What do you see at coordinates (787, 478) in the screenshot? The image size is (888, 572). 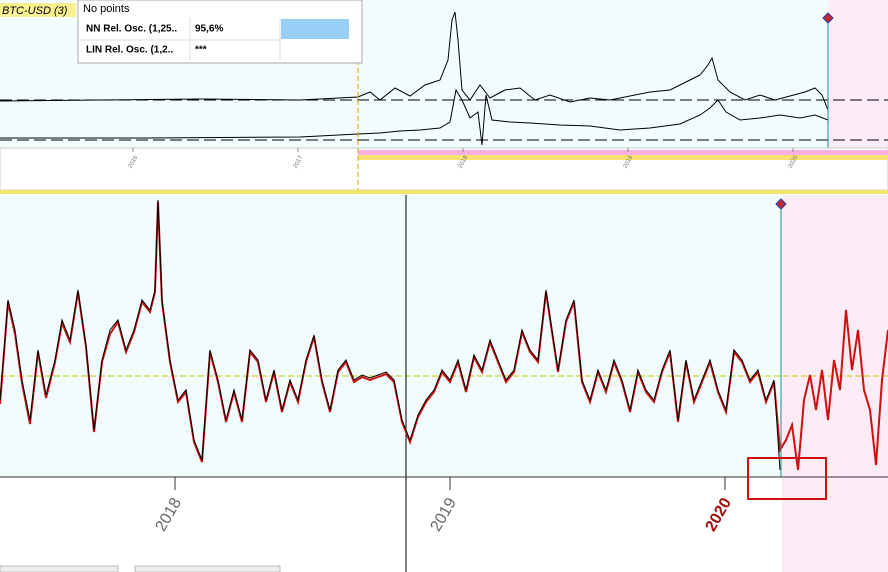 I see `highlight-box` at bounding box center [787, 478].